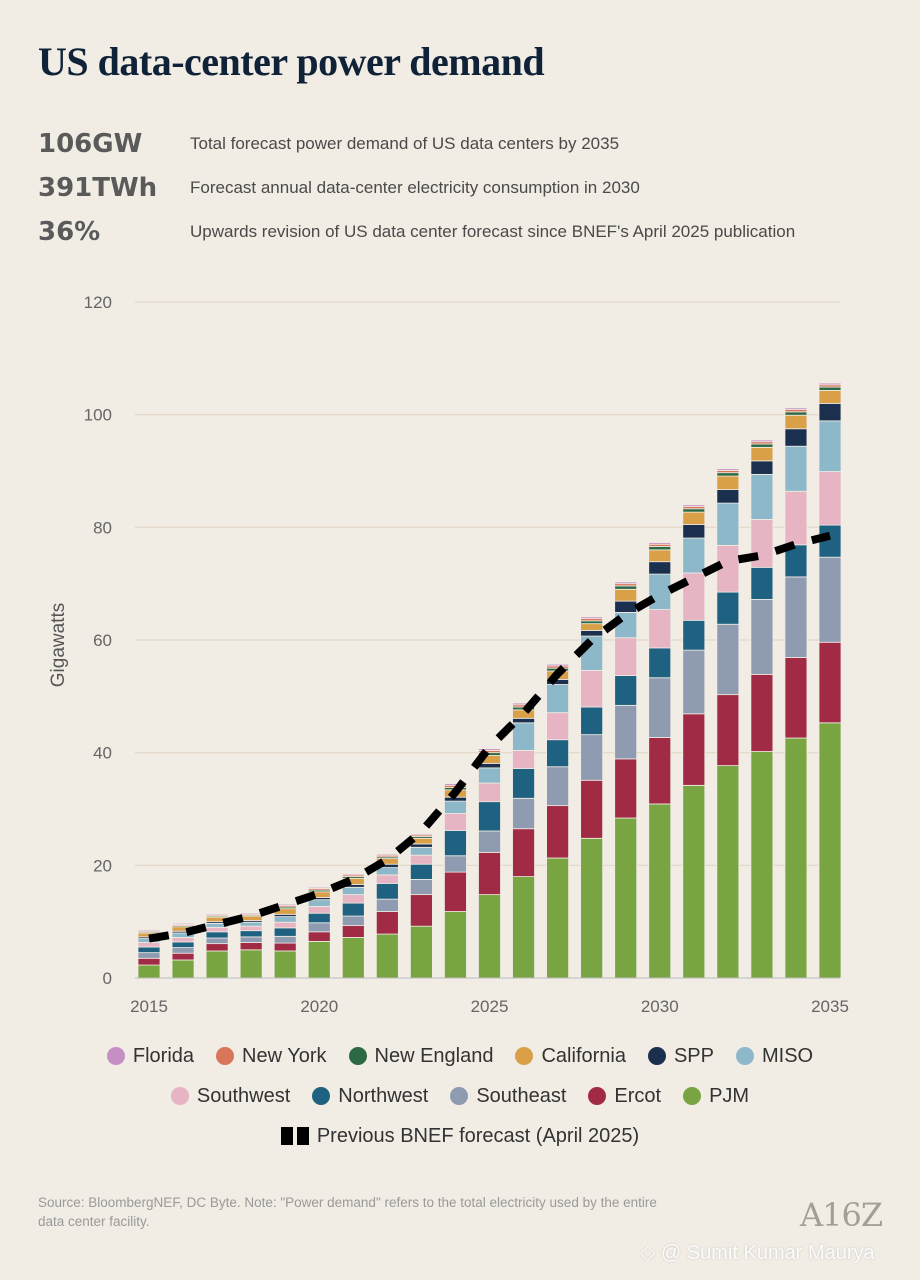 The width and height of the screenshot is (920, 1280). What do you see at coordinates (460, 1136) in the screenshot?
I see `legend-row: Previous BNEF forecast (April 2025)` at bounding box center [460, 1136].